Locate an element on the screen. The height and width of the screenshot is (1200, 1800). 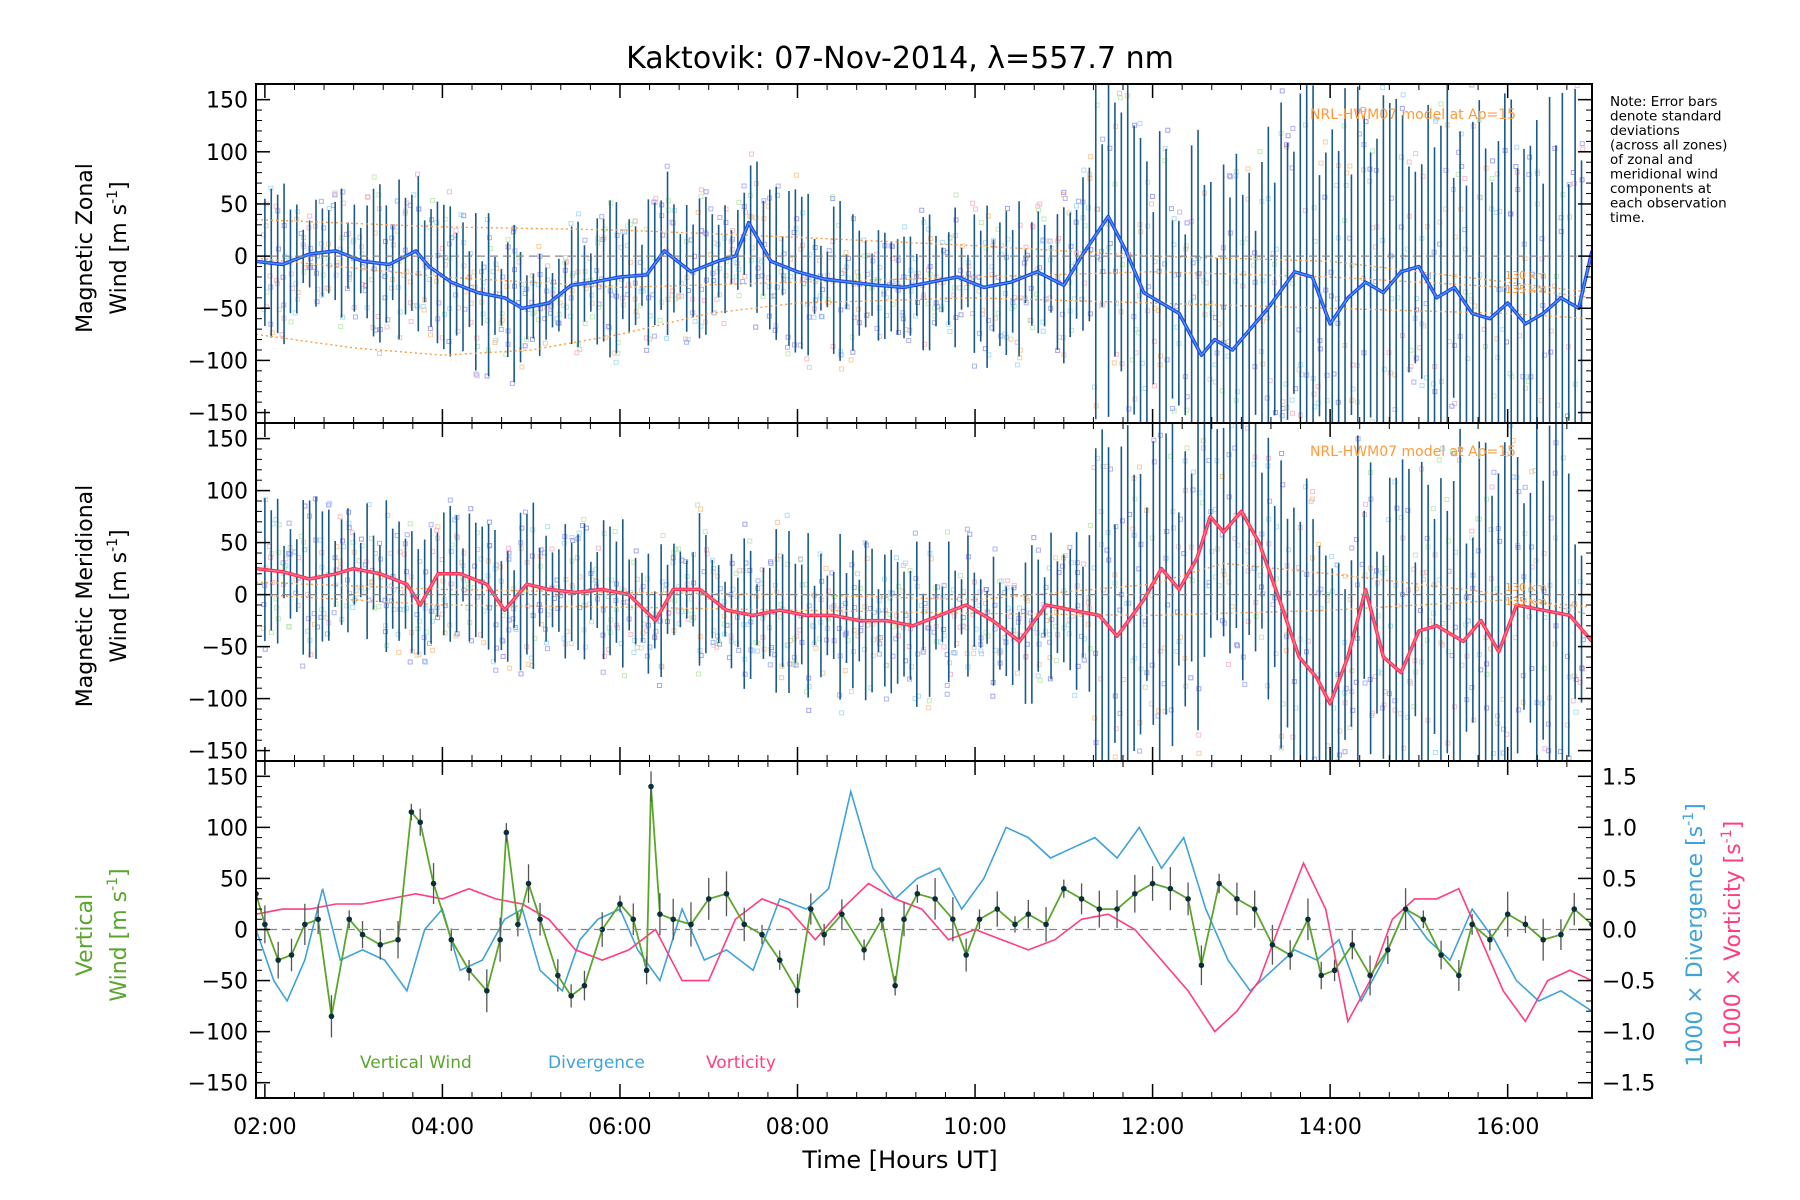
xtick-label: 12:00 is located at coordinates (1152, 1127).